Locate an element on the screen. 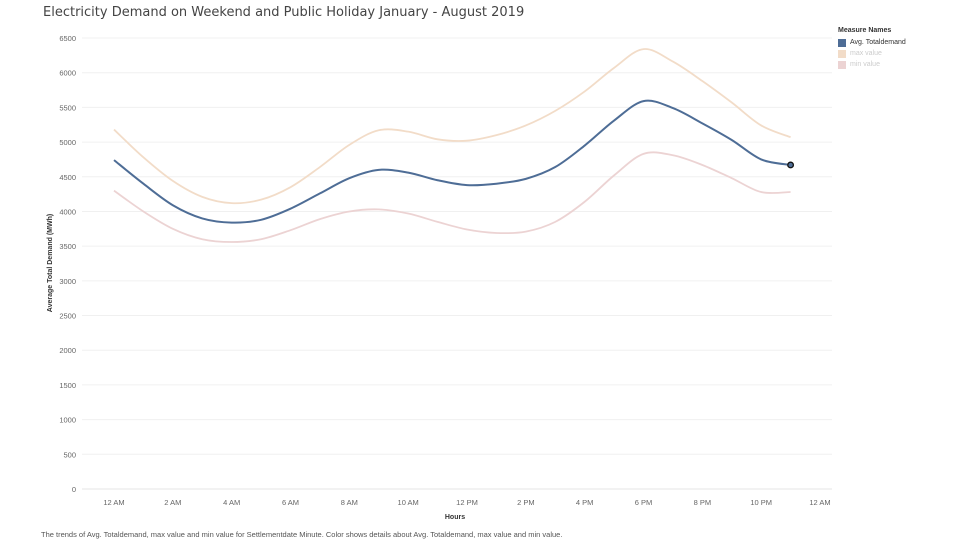 Image resolution: width=960 pixels, height=540 pixels. y-tick-label: 5500 is located at coordinates (67, 107).